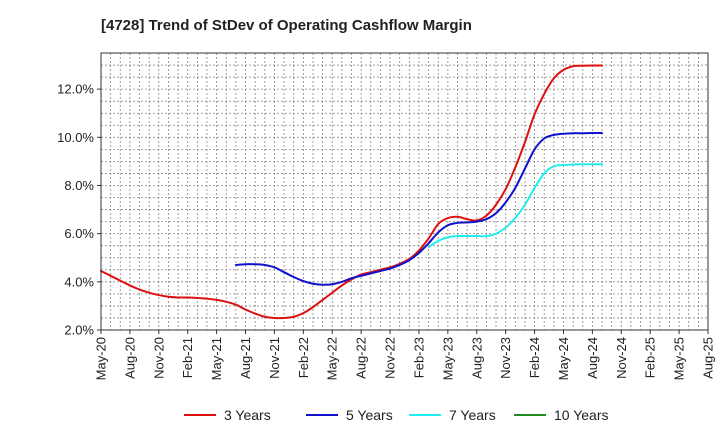 The width and height of the screenshot is (720, 440). What do you see at coordinates (592, 358) in the screenshot?
I see `x-tick-label: Aug-24` at bounding box center [592, 358].